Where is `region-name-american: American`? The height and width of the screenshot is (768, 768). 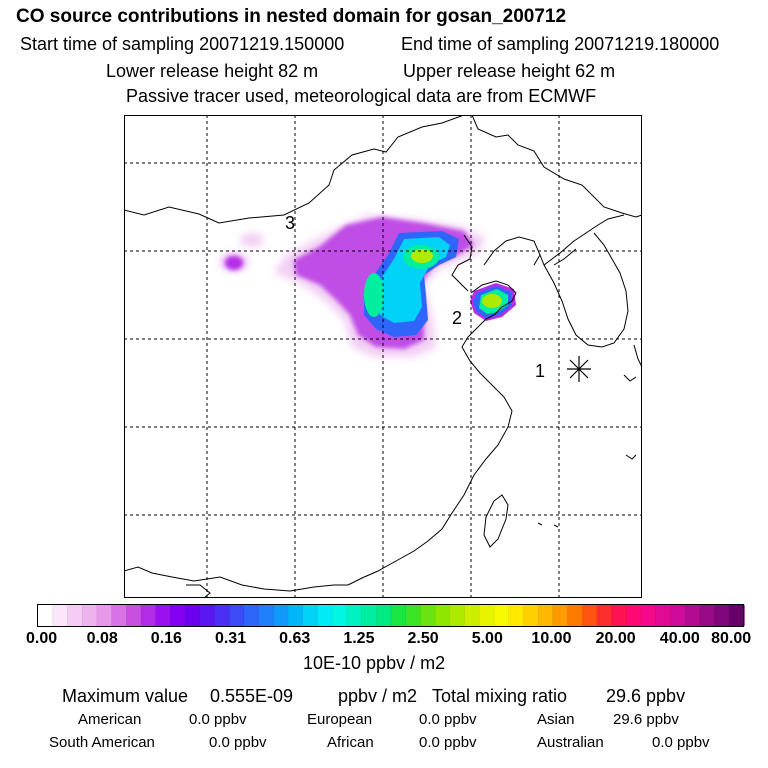
region-name-american: American is located at coordinates (110, 719).